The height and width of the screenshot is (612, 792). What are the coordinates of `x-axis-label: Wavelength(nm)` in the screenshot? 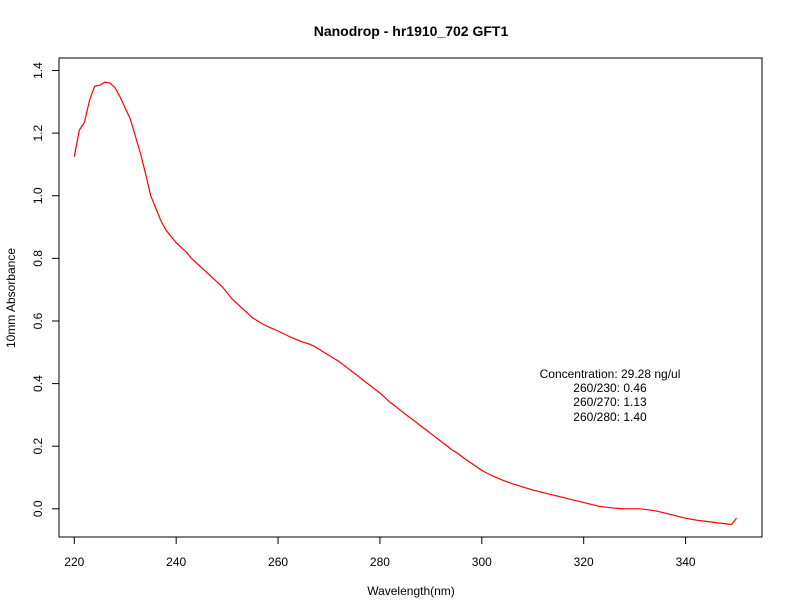 It's located at (411, 591).